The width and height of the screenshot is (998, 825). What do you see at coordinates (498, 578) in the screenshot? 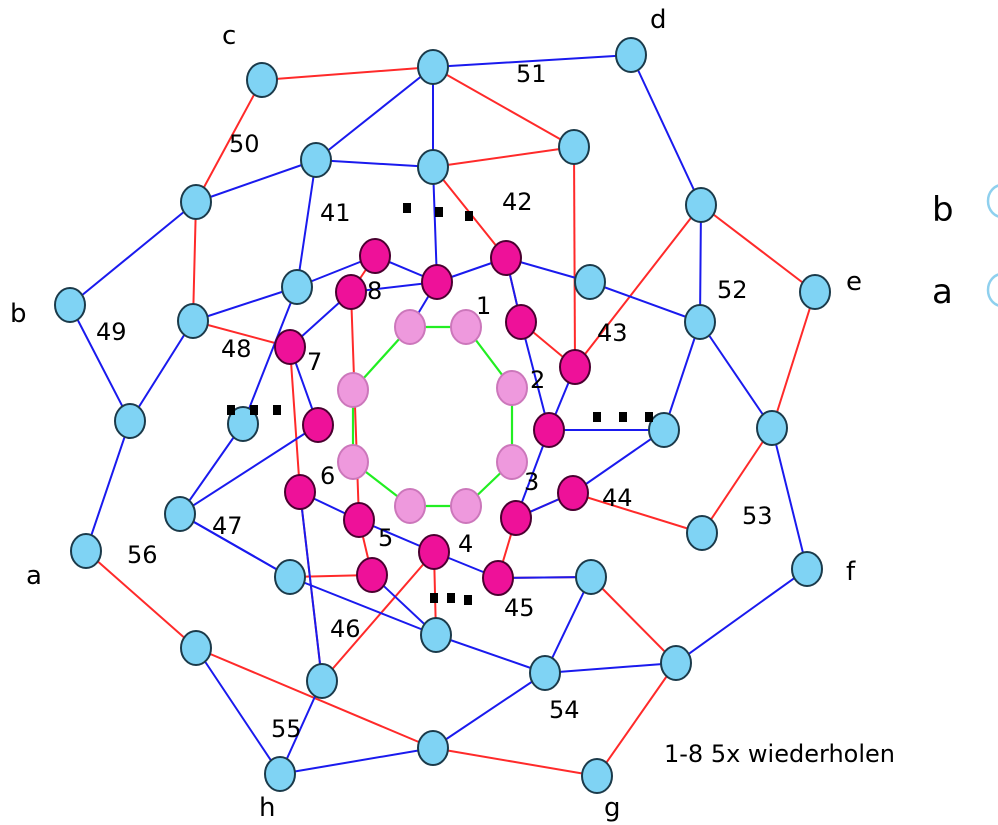
I see `magenta-bead-m8` at bounding box center [498, 578].